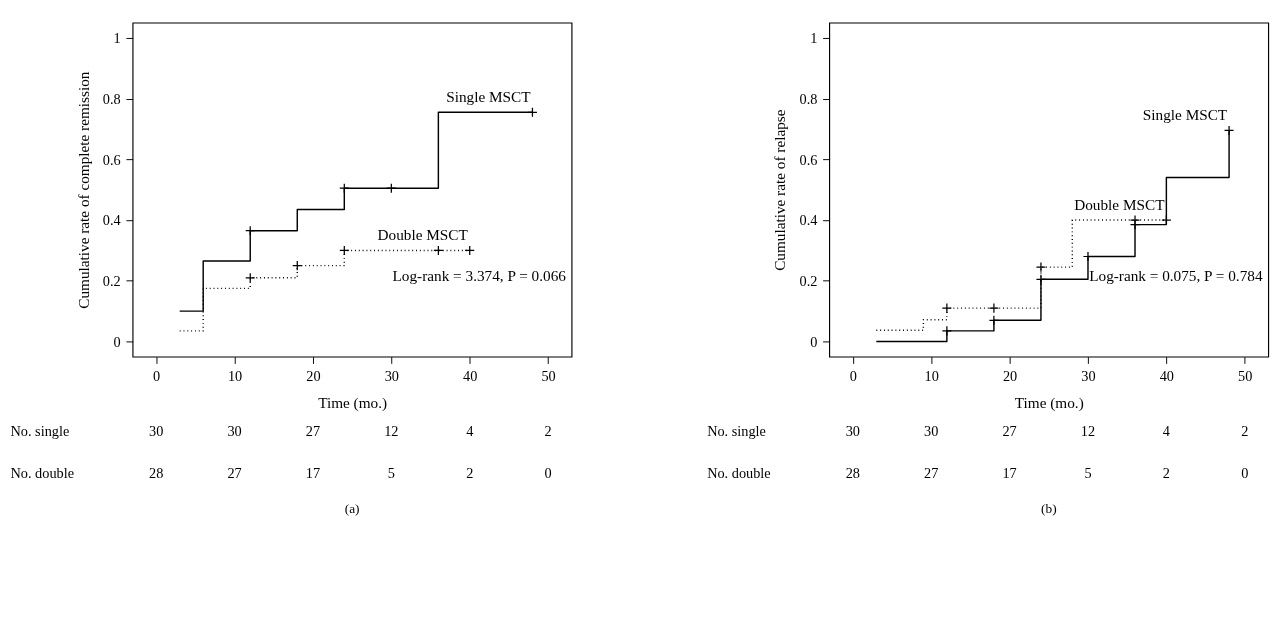  Describe the element at coordinates (83, 190) in the screenshot. I see `y-axis-title: Cumulative rate of complete remission` at that location.